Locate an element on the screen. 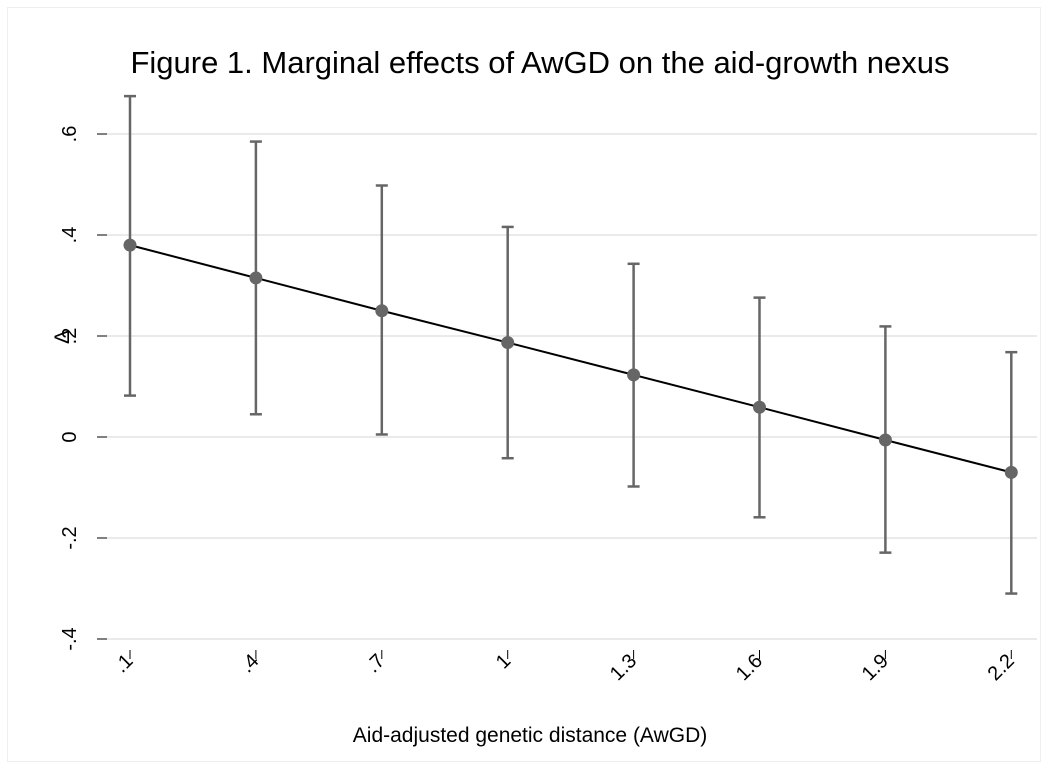 The image size is (1051, 770). x-tick-label: .1 is located at coordinates (123, 663).